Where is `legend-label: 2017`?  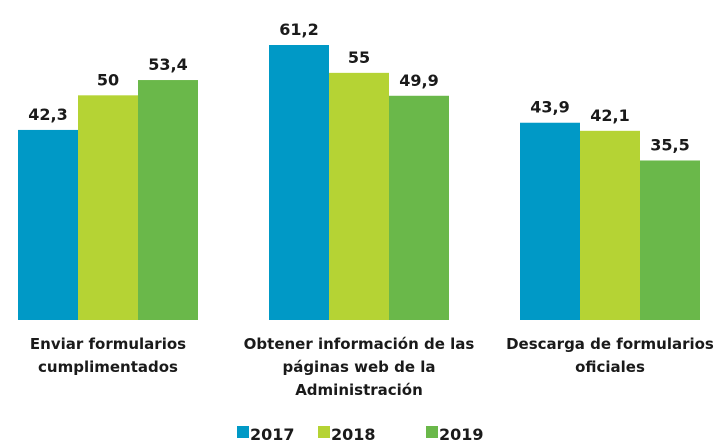 legend-label: 2017 is located at coordinates (272, 434).